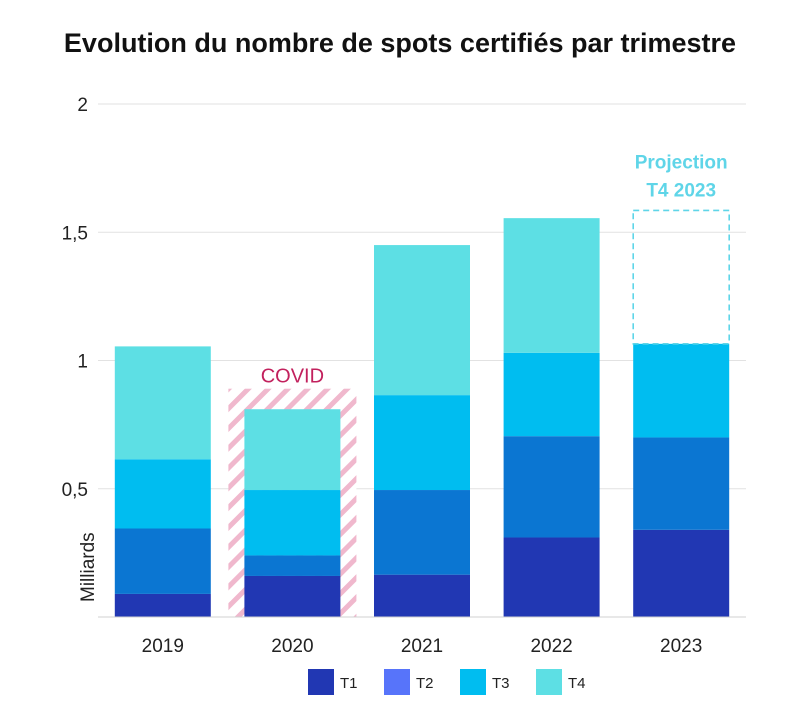 This screenshot has width=800, height=706. Describe the element at coordinates (292, 646) in the screenshot. I see `x-tick-label: 2020` at that location.